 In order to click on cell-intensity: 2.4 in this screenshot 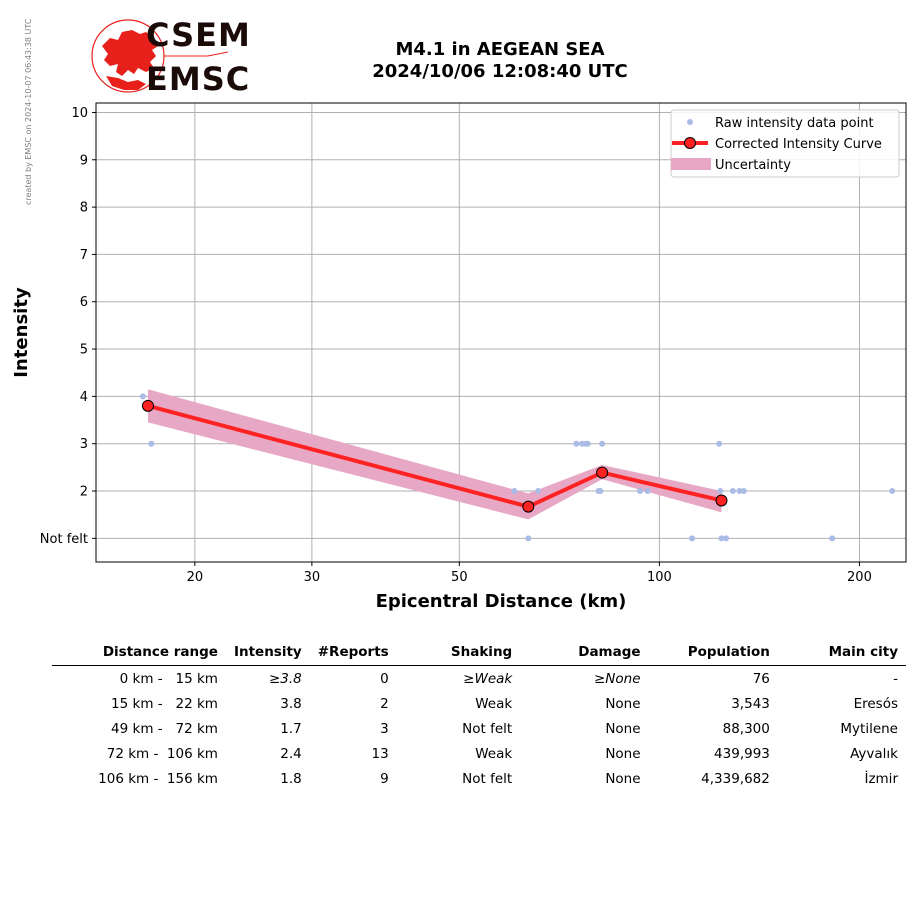, I will do `click(291, 753)`.